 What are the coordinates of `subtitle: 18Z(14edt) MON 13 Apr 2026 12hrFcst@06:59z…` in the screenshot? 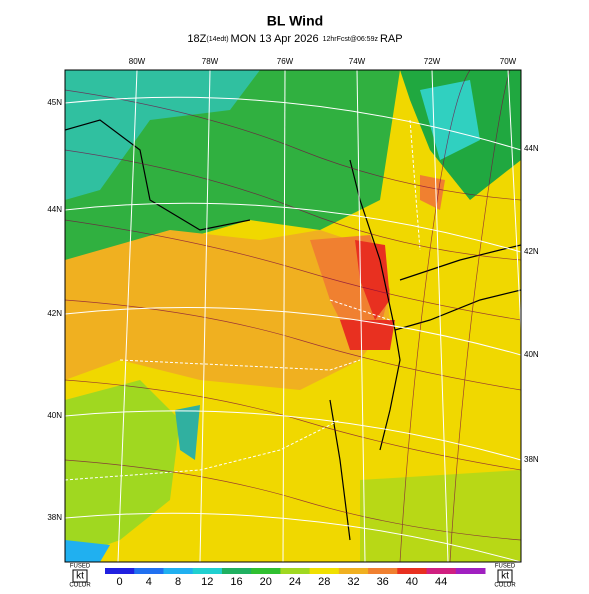 It's located at (294, 39).